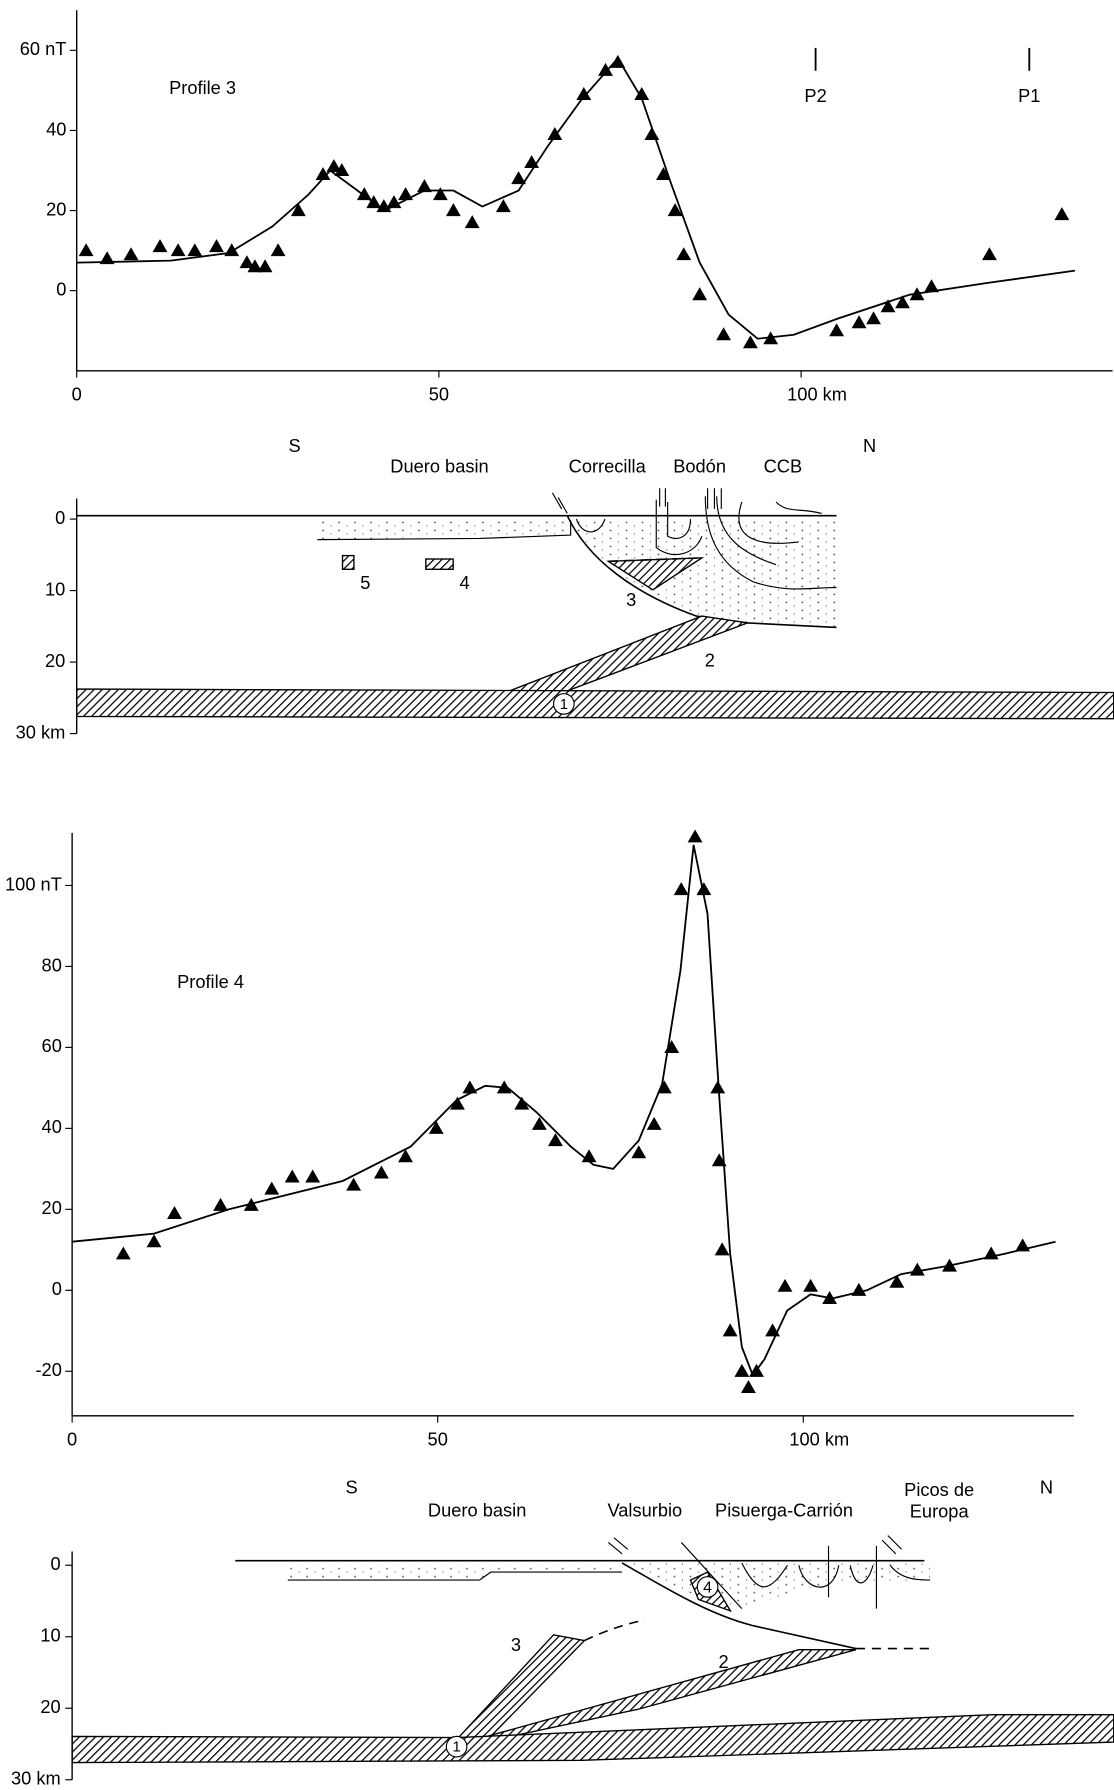 This screenshot has width=1114, height=1790. What do you see at coordinates (52, 1045) in the screenshot?
I see `y-tick-label: 60` at bounding box center [52, 1045].